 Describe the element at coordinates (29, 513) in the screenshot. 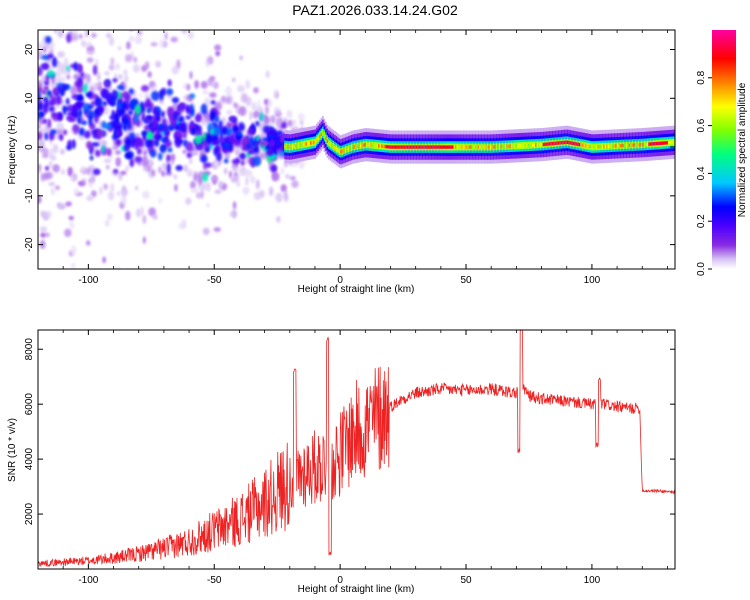

I see `snr-ytick-label: 2000` at that location.